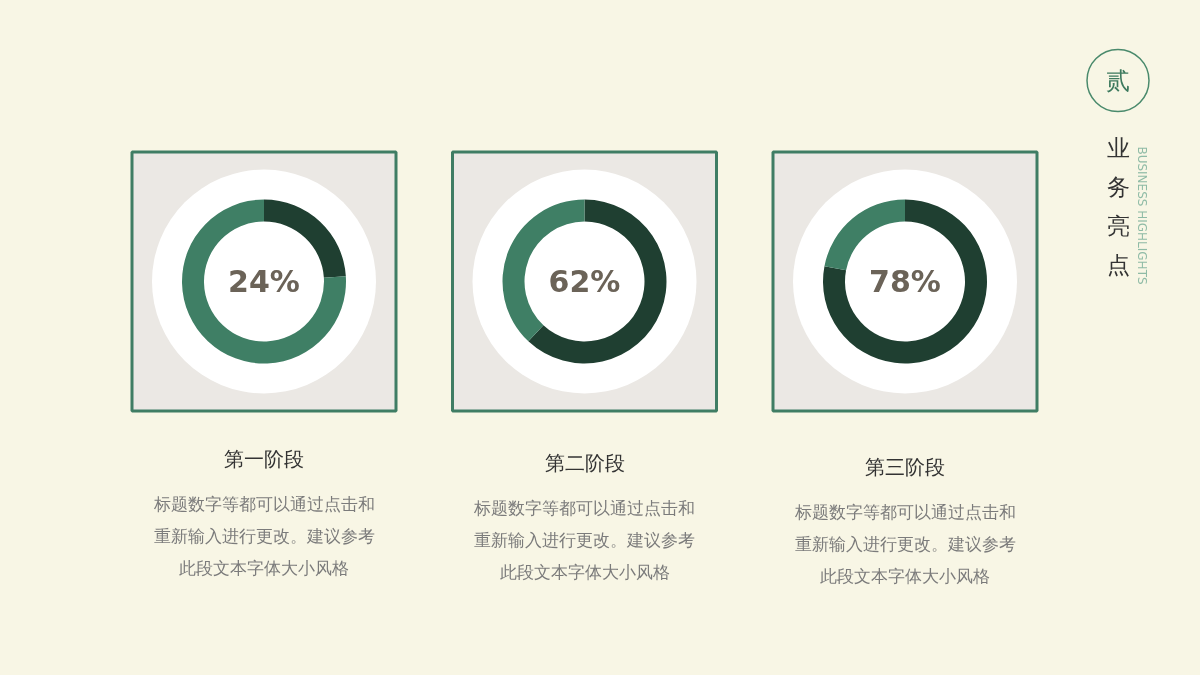  What do you see at coordinates (264, 281) in the screenshot?
I see `data-label: 24%` at bounding box center [264, 281].